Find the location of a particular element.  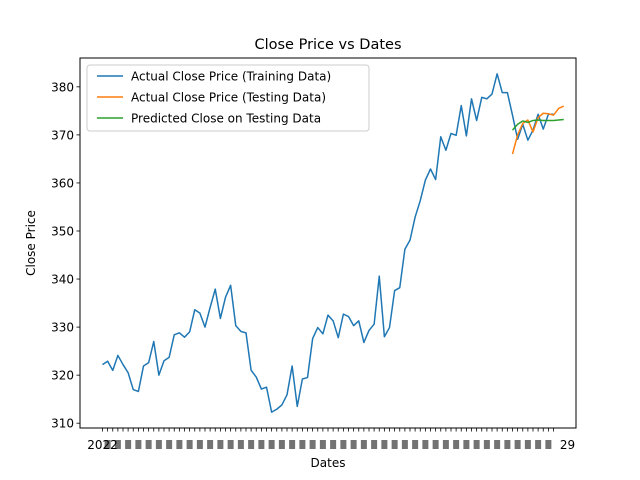

legend-label-1: Actual Close Price (Training Data) is located at coordinates (231, 77).